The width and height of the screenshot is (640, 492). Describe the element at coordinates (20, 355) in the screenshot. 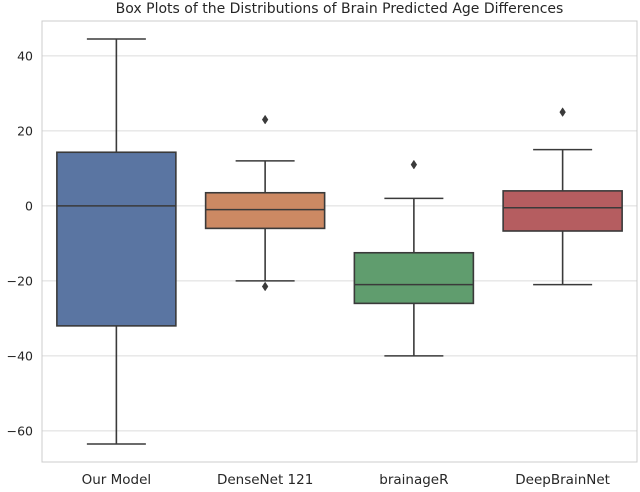

I see `y-tick-label: −40` at that location.